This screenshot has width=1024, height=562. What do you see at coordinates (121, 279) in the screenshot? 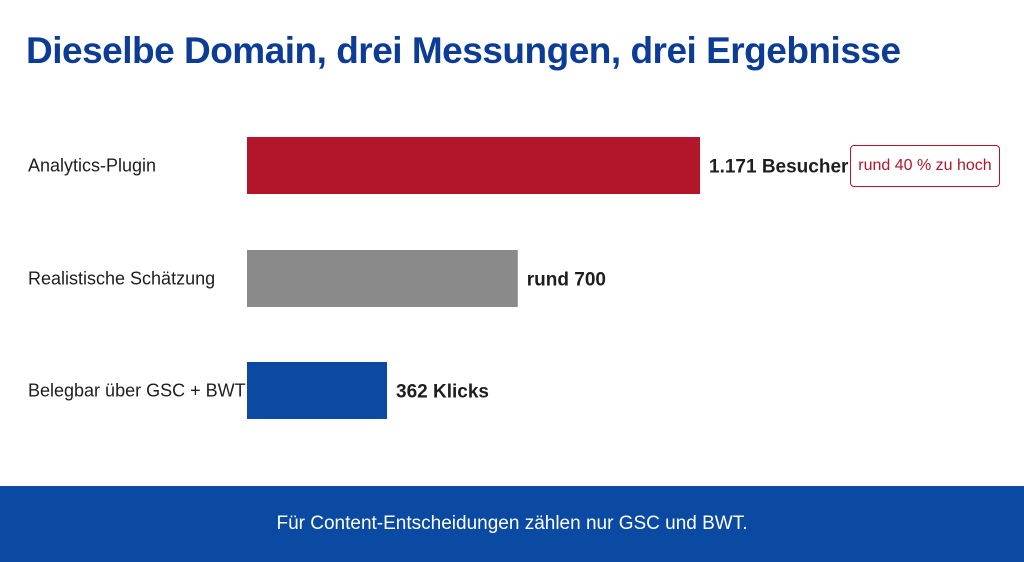
I see `category-label: Realistische Schätzung` at bounding box center [121, 279].